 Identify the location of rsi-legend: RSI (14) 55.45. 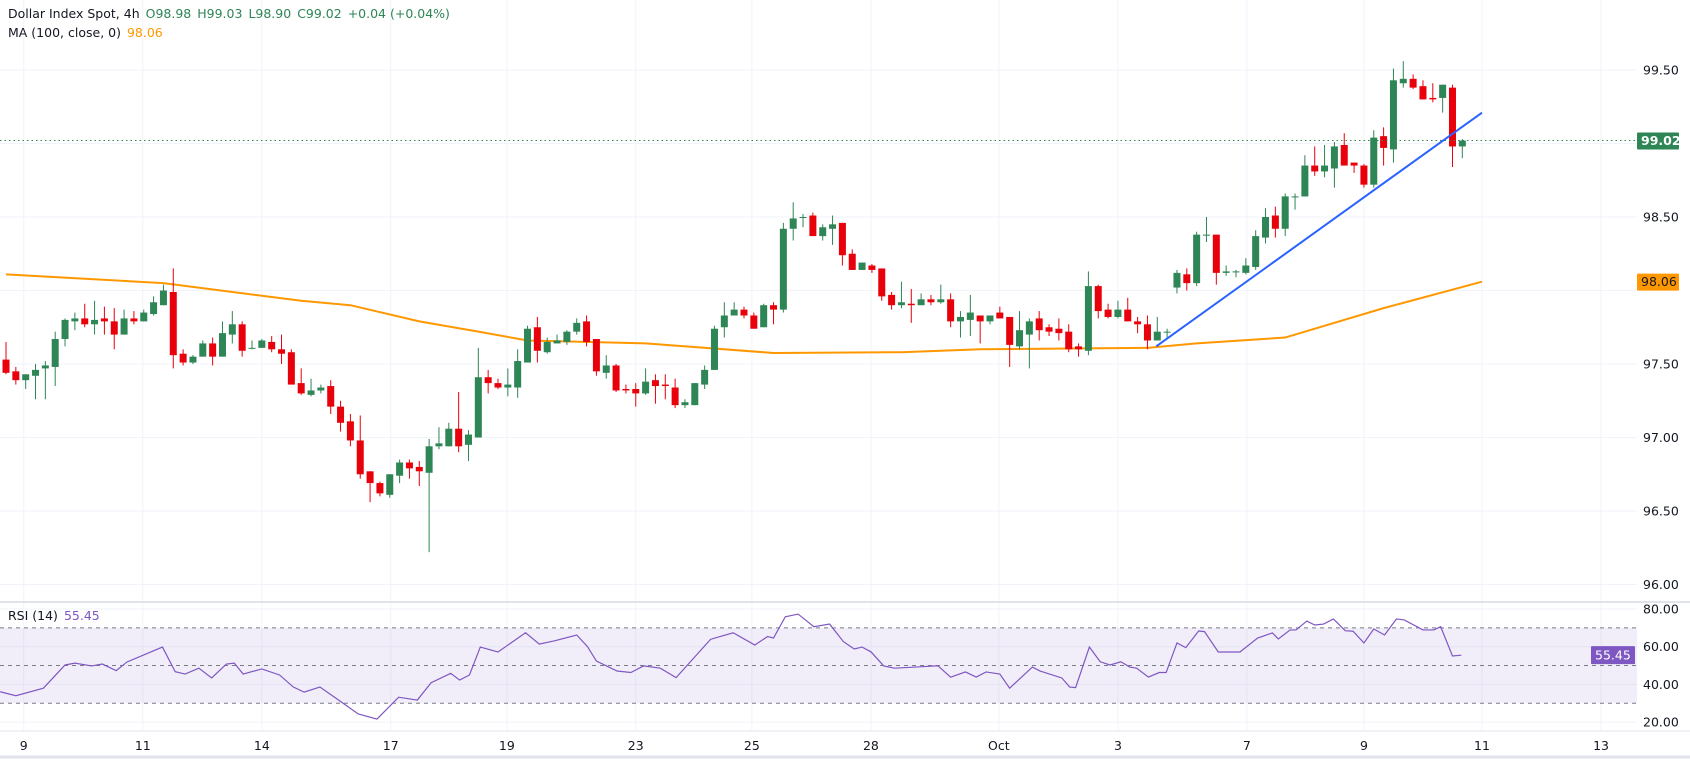
(57, 615).